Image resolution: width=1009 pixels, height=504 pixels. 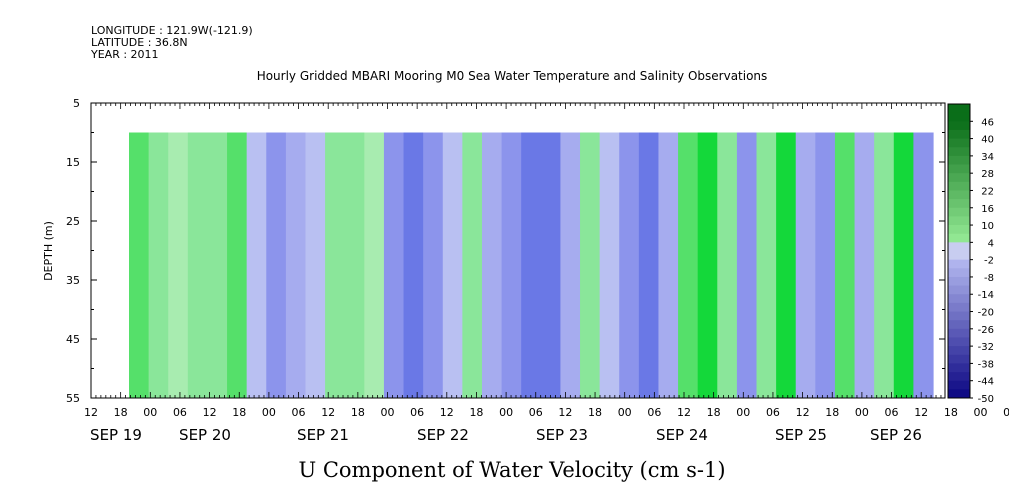 What do you see at coordinates (986, 295) in the screenshot?
I see `colorbar-label: -14` at bounding box center [986, 295].